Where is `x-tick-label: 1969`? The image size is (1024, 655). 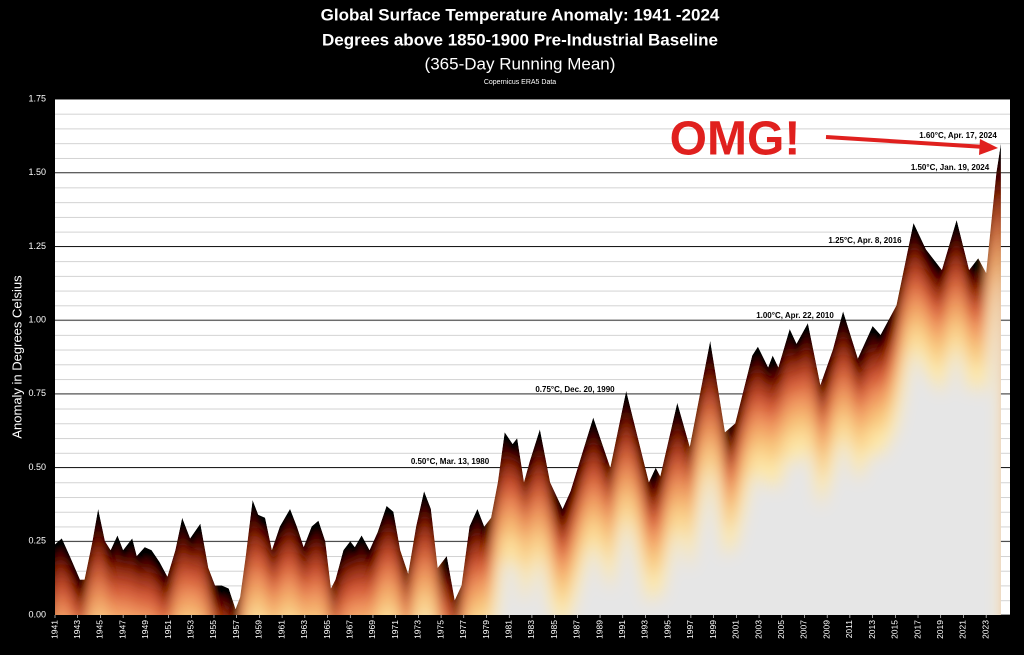 x-tick-label: 1969 is located at coordinates (372, 629).